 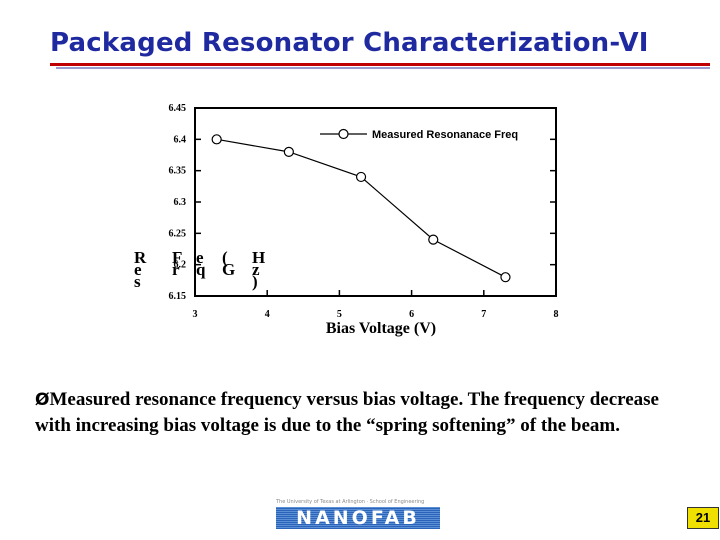 I want to click on legend-label: Measured Resonanace Freq, so click(x=445, y=135).